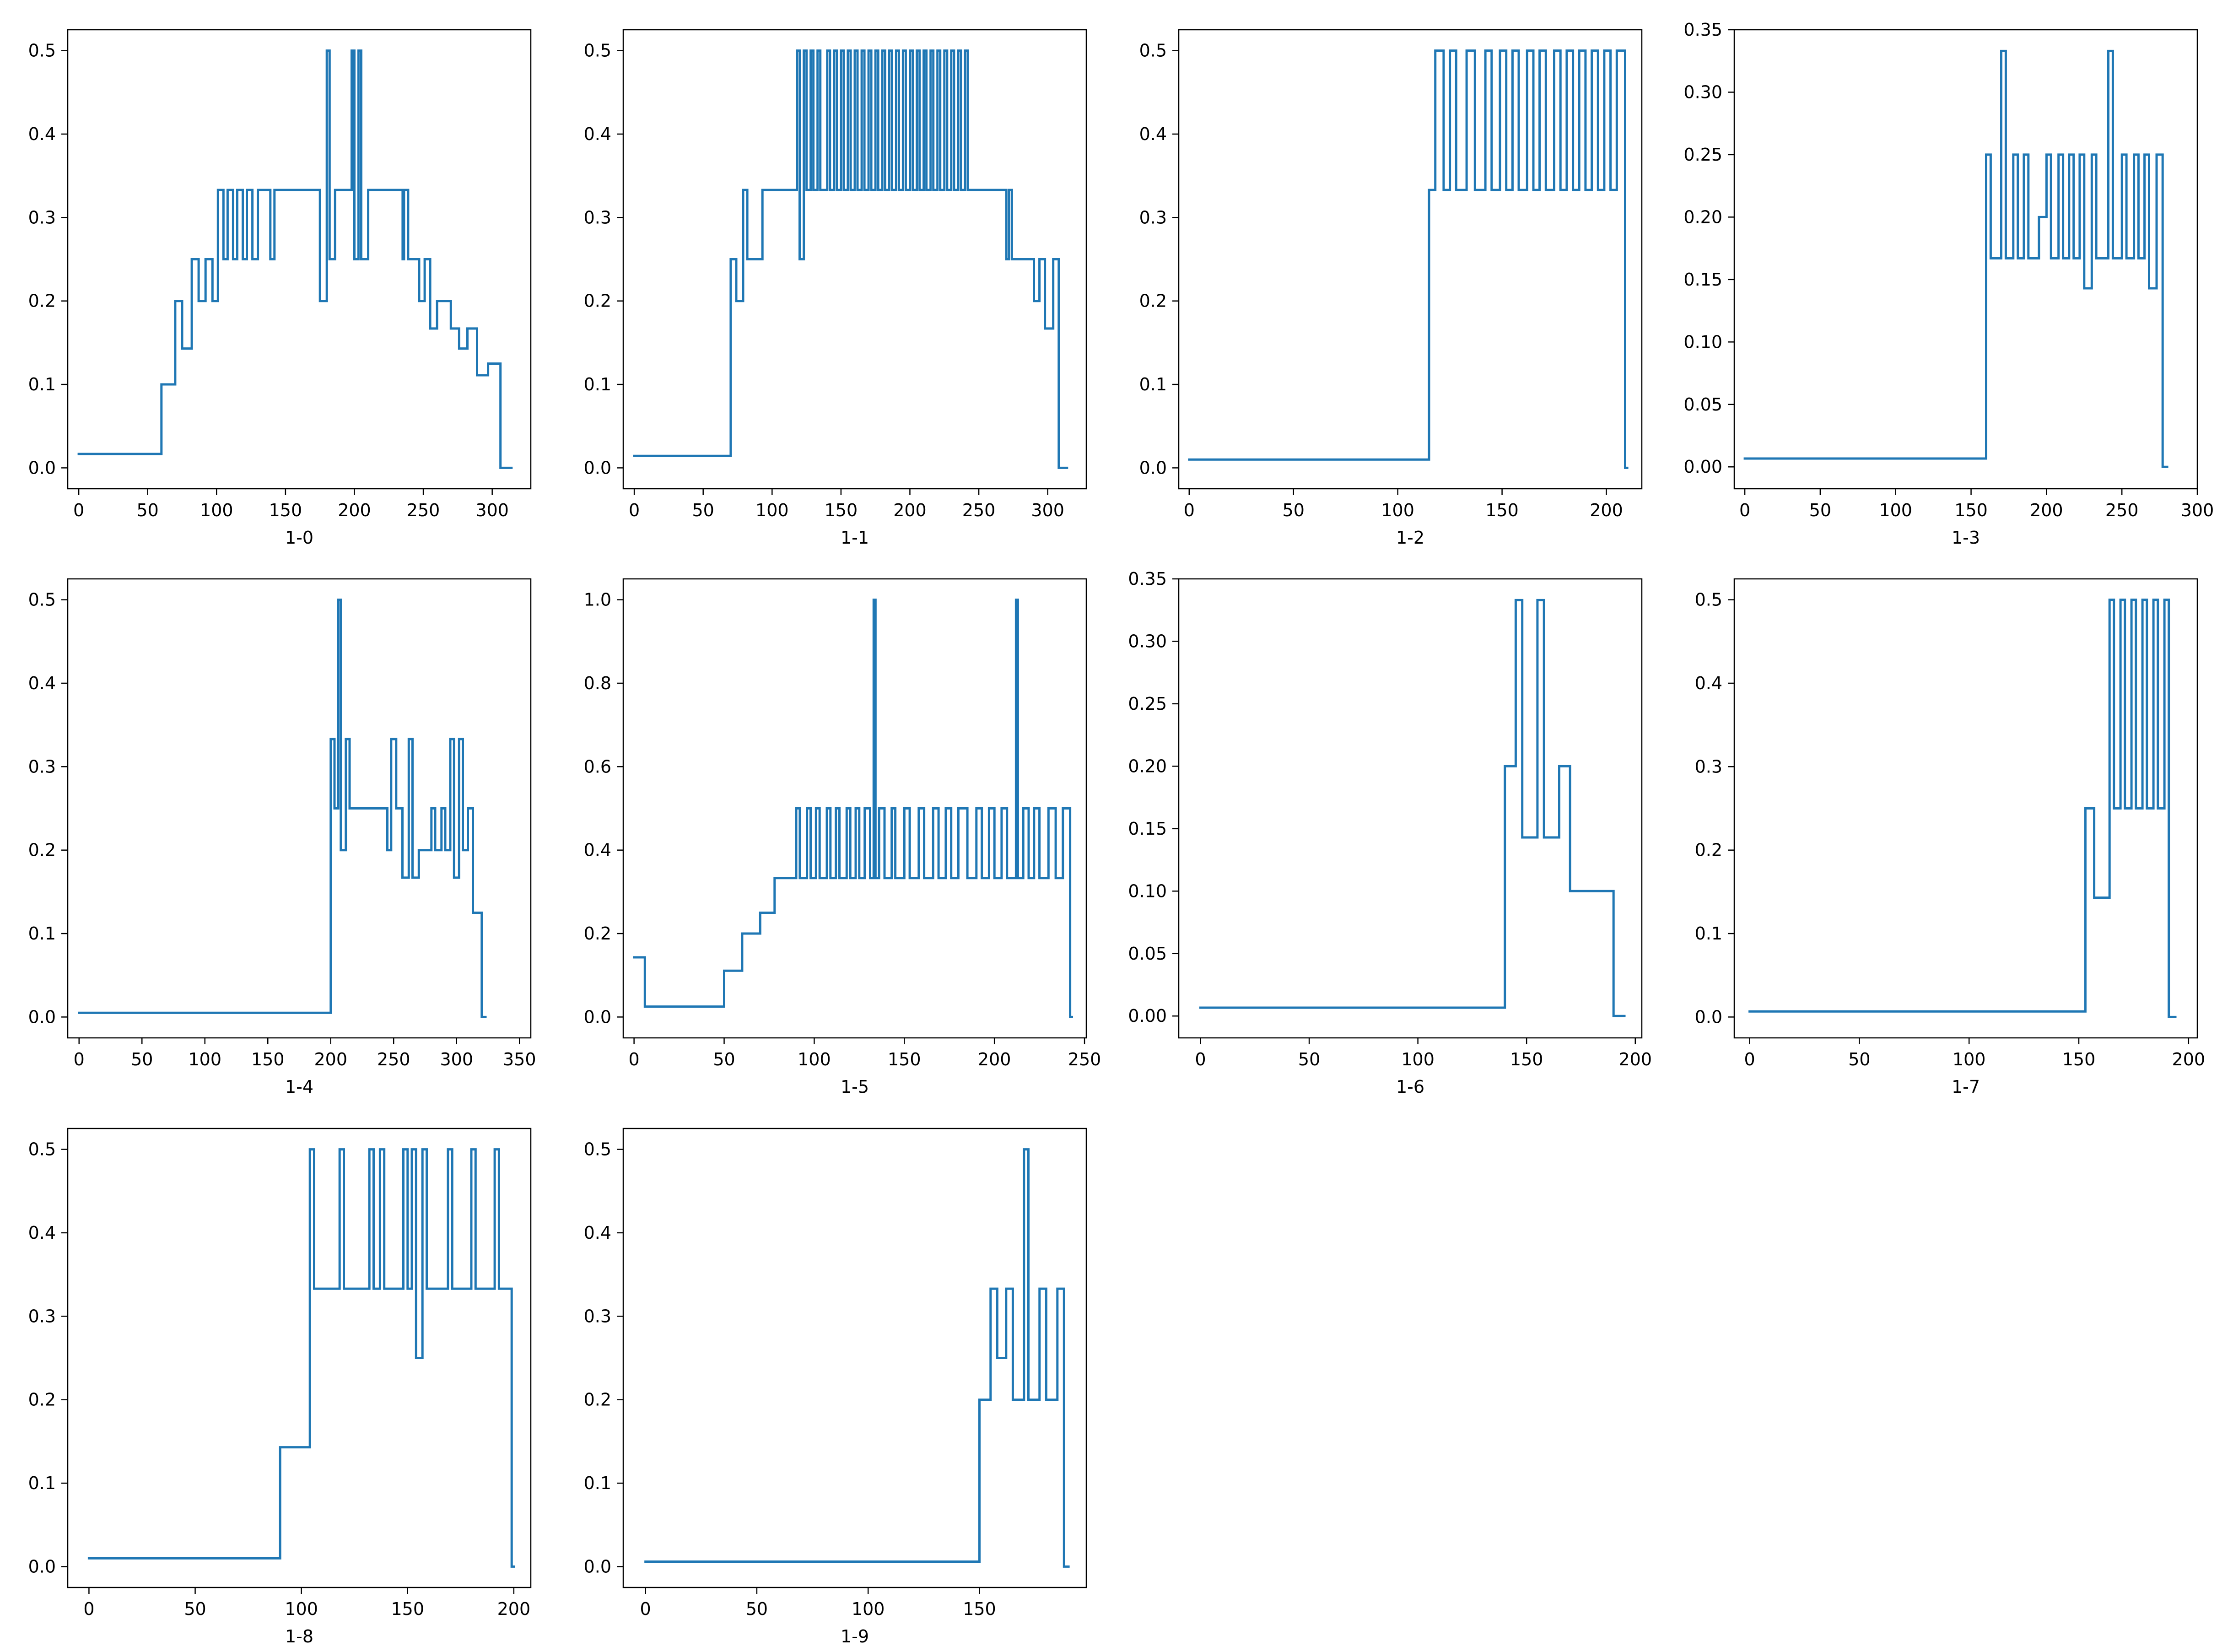 The image size is (2217, 1652). Describe the element at coordinates (1966, 1087) in the screenshot. I see `x-axis-label: 1-7` at that location.